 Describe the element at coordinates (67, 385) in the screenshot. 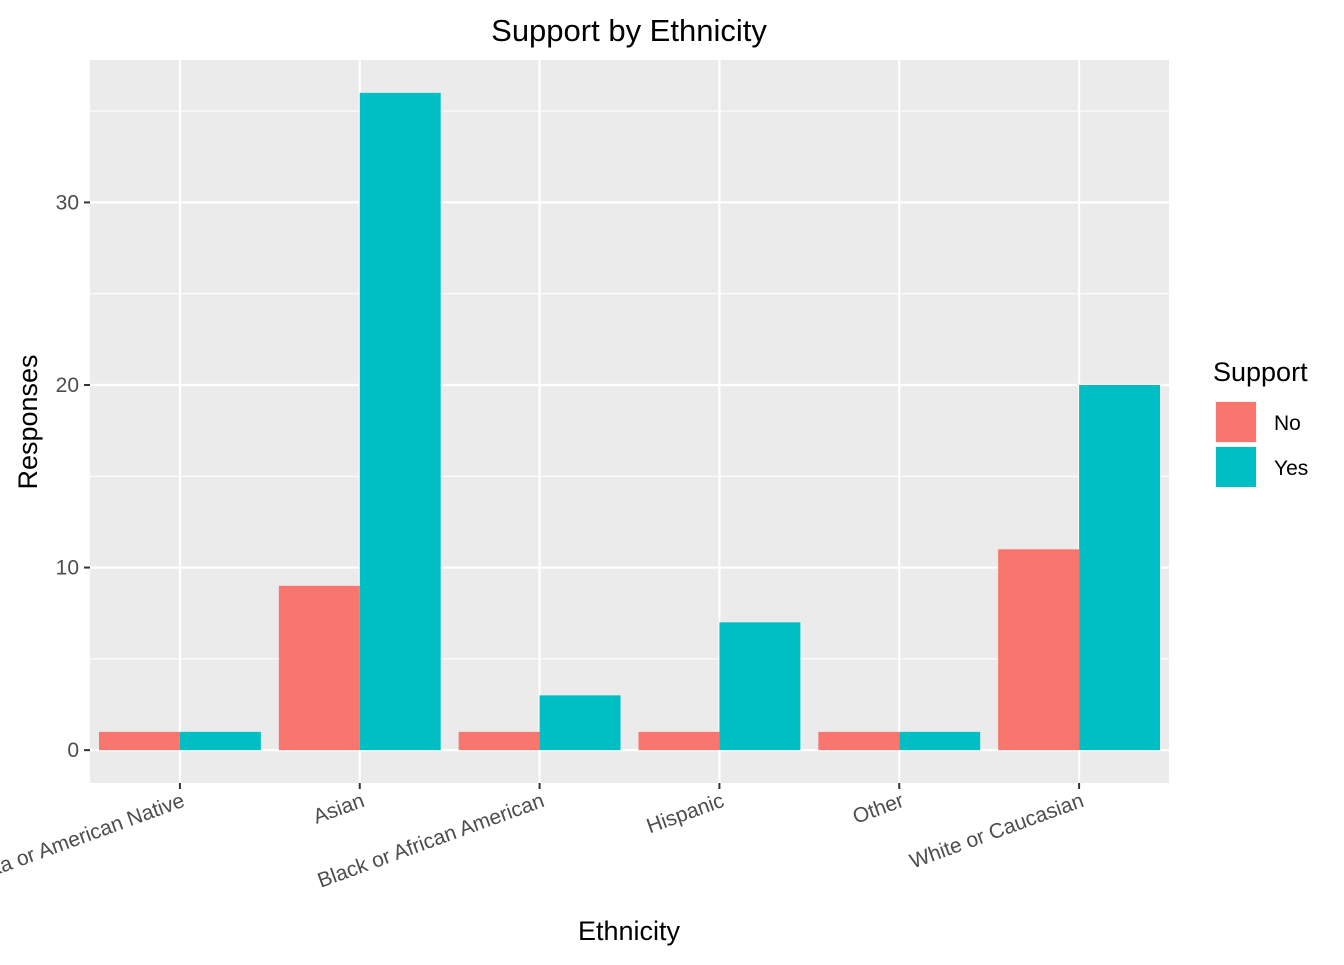

I see `y-tick-label: 20` at that location.